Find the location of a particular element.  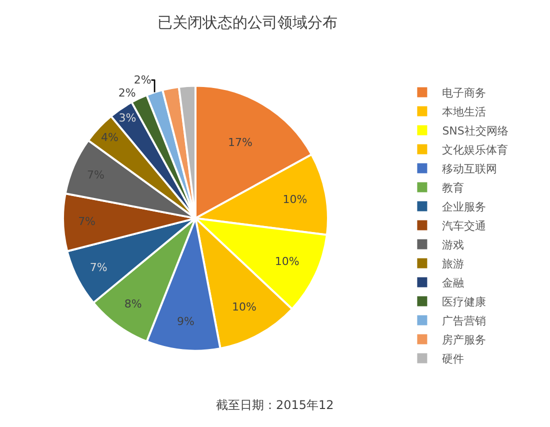

legend-label: 旅游 is located at coordinates (453, 264).